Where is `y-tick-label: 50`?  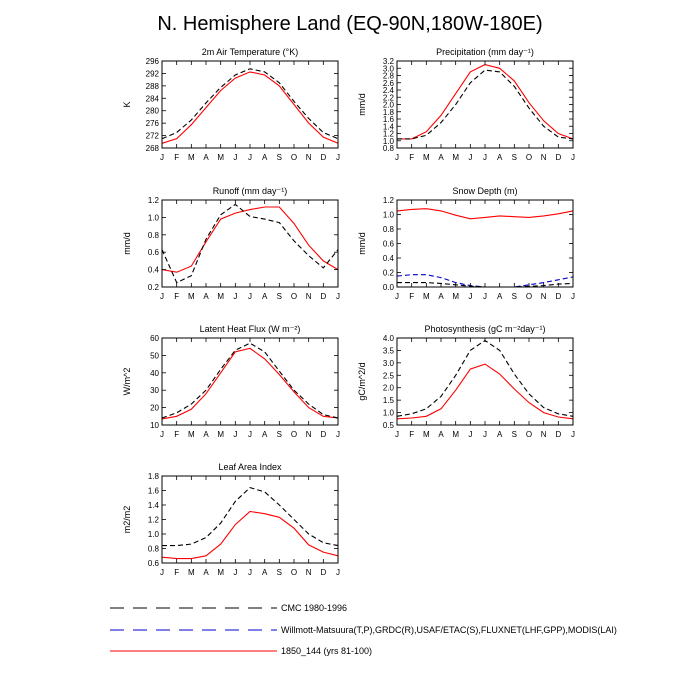 y-tick-label: 50 is located at coordinates (154, 355).